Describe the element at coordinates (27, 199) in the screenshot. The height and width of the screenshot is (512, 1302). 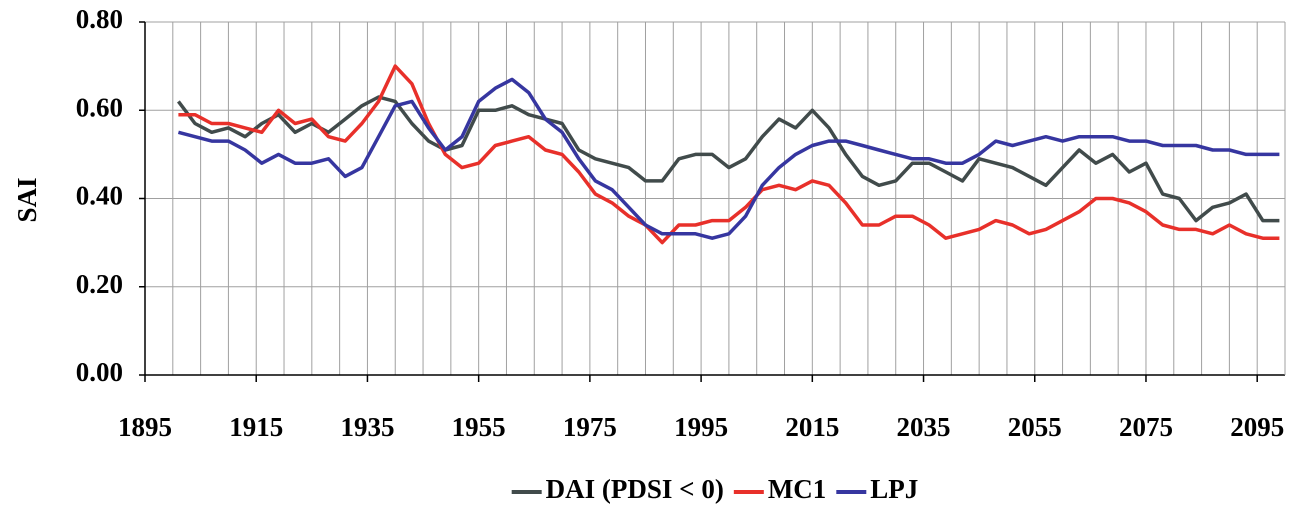
I see `y-axis-label: SAI` at that location.